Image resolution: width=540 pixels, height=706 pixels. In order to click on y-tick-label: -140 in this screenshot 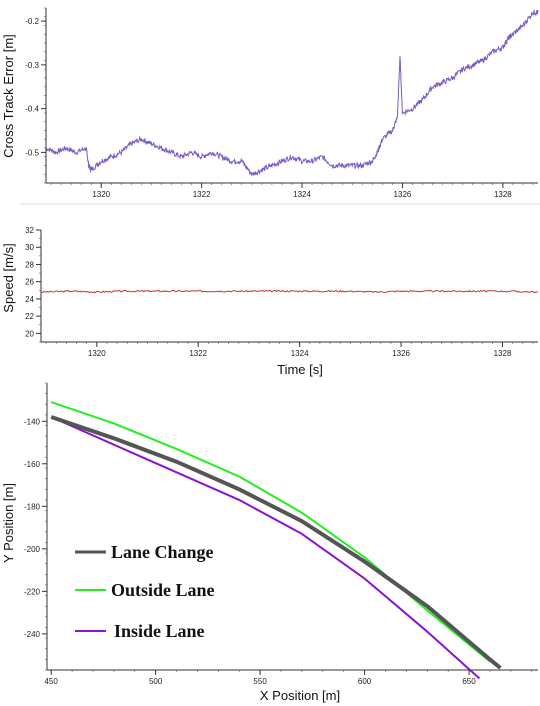, I will do `click(32, 421)`.